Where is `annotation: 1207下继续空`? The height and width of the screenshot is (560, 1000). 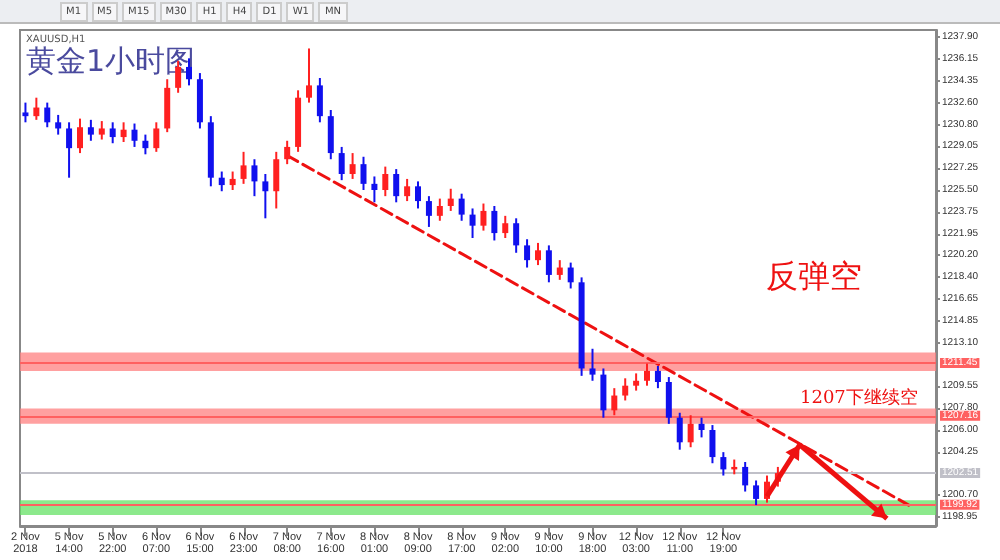
annotation: 1207下继续空 is located at coordinates (859, 397).